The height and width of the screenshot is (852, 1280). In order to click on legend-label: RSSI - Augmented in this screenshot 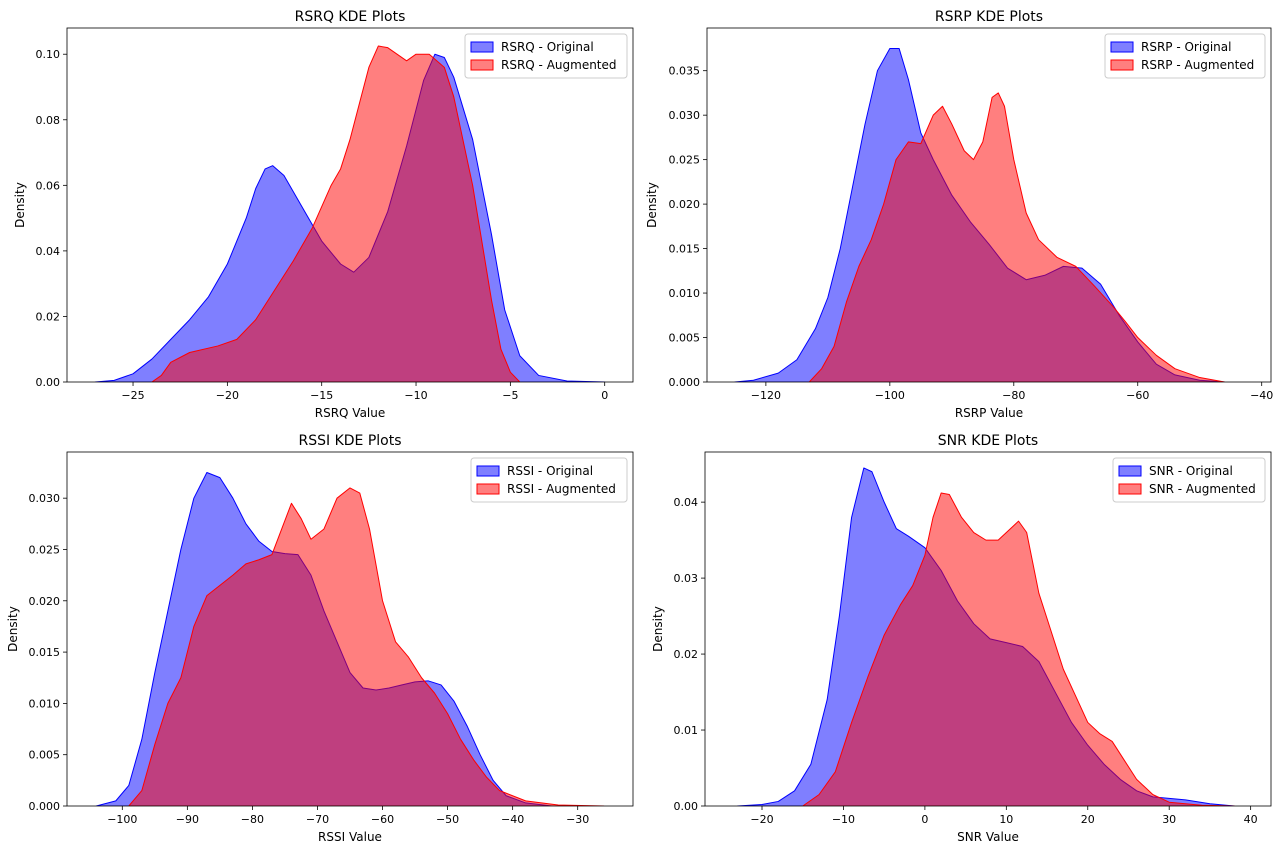, I will do `click(561, 489)`.